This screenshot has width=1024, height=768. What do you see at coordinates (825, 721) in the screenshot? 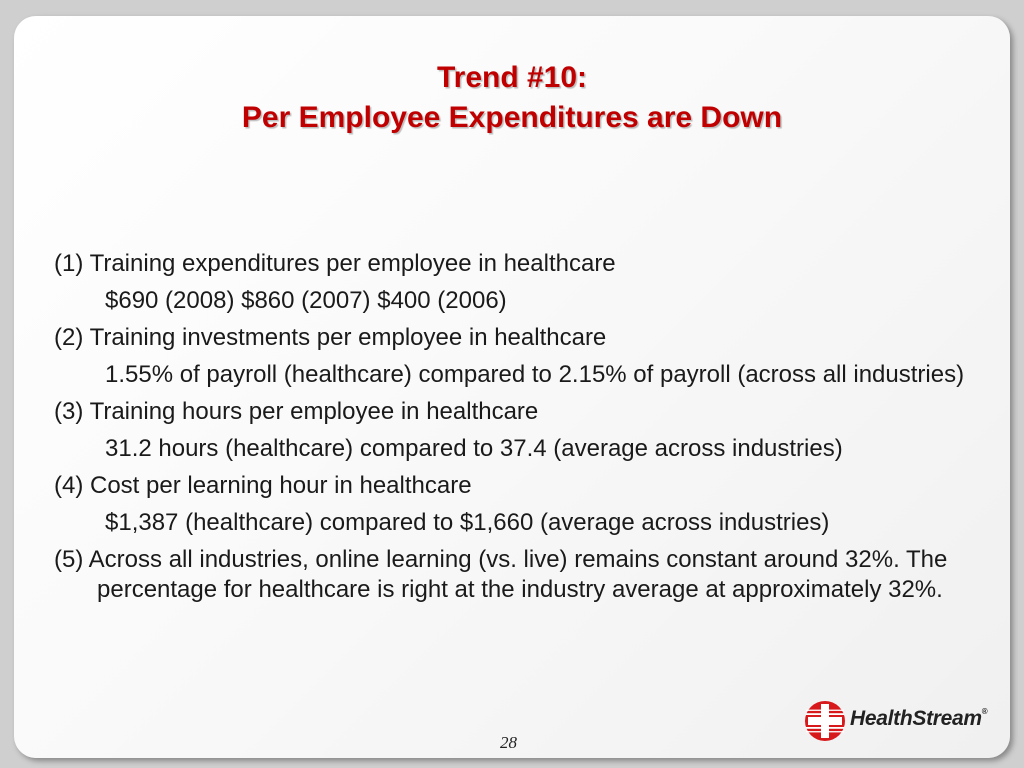
I see `healthstream-logo-icon` at bounding box center [825, 721].